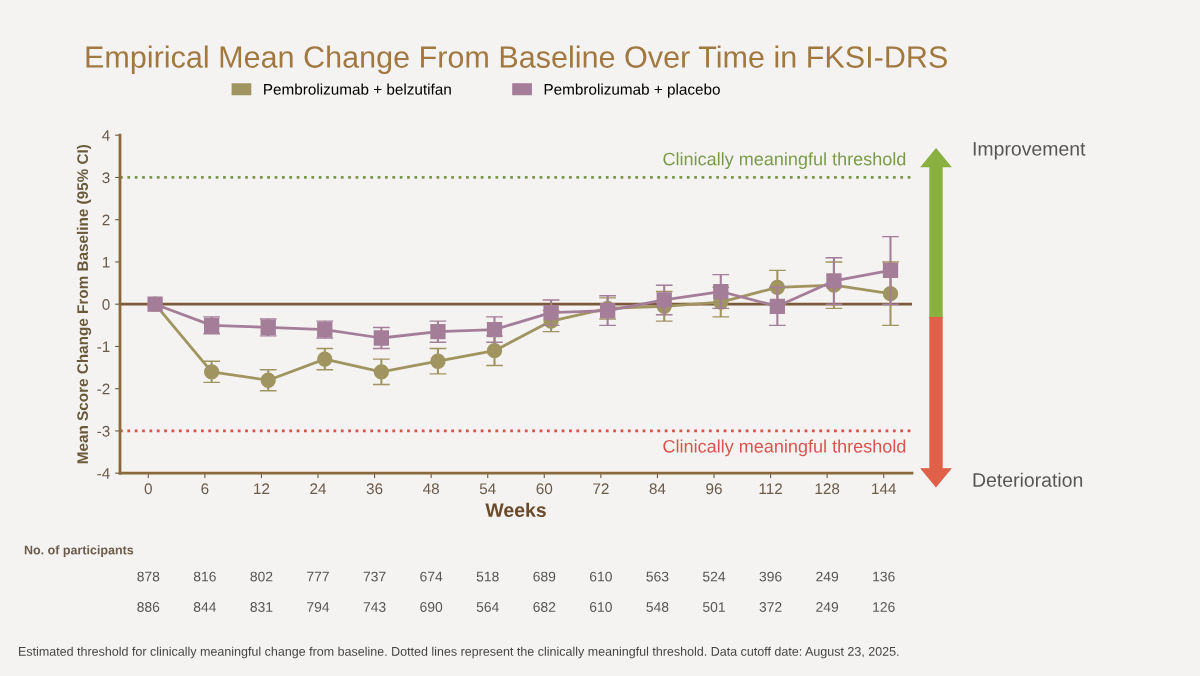 This screenshot has width=1200, height=676. Describe the element at coordinates (205, 607) in the screenshot. I see `text: 844` at that location.